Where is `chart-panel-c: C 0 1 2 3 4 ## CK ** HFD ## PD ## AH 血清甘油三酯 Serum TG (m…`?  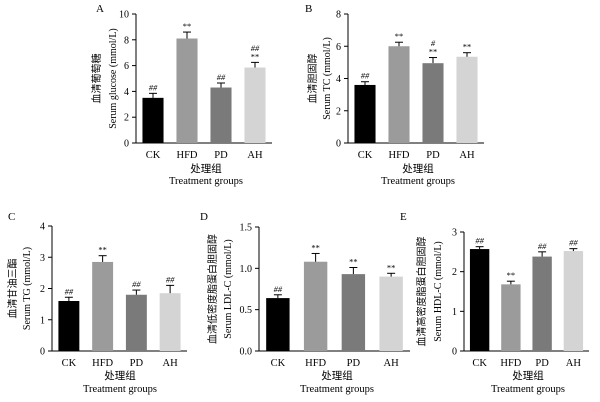 chart-panel-c: C 0 1 2 3 4 ## CK ** HFD ## PD ## AH 血清甘油三酯 Serum TG (m… is located at coordinates (96, 303).